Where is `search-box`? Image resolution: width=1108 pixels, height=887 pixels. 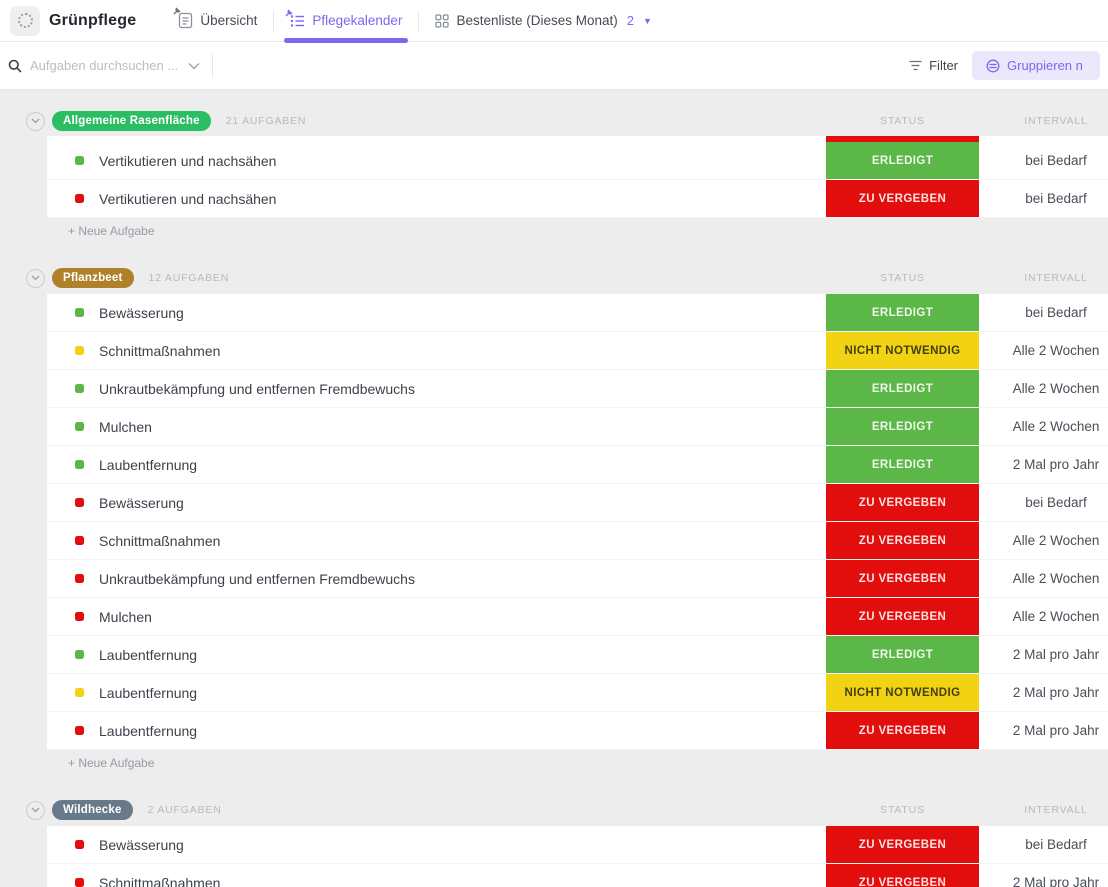
search-box is located at coordinates (104, 65).